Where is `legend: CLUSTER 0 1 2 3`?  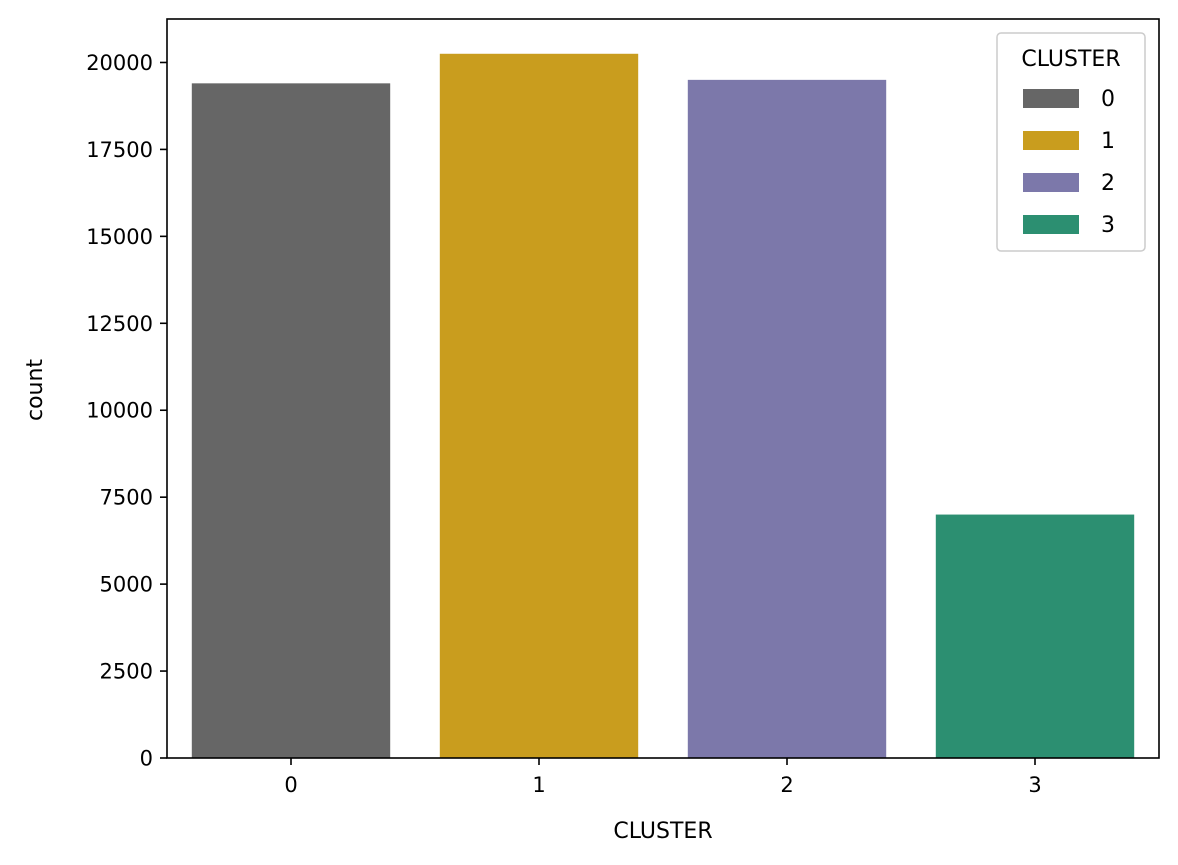 legend: CLUSTER 0 1 2 3 is located at coordinates (1071, 142).